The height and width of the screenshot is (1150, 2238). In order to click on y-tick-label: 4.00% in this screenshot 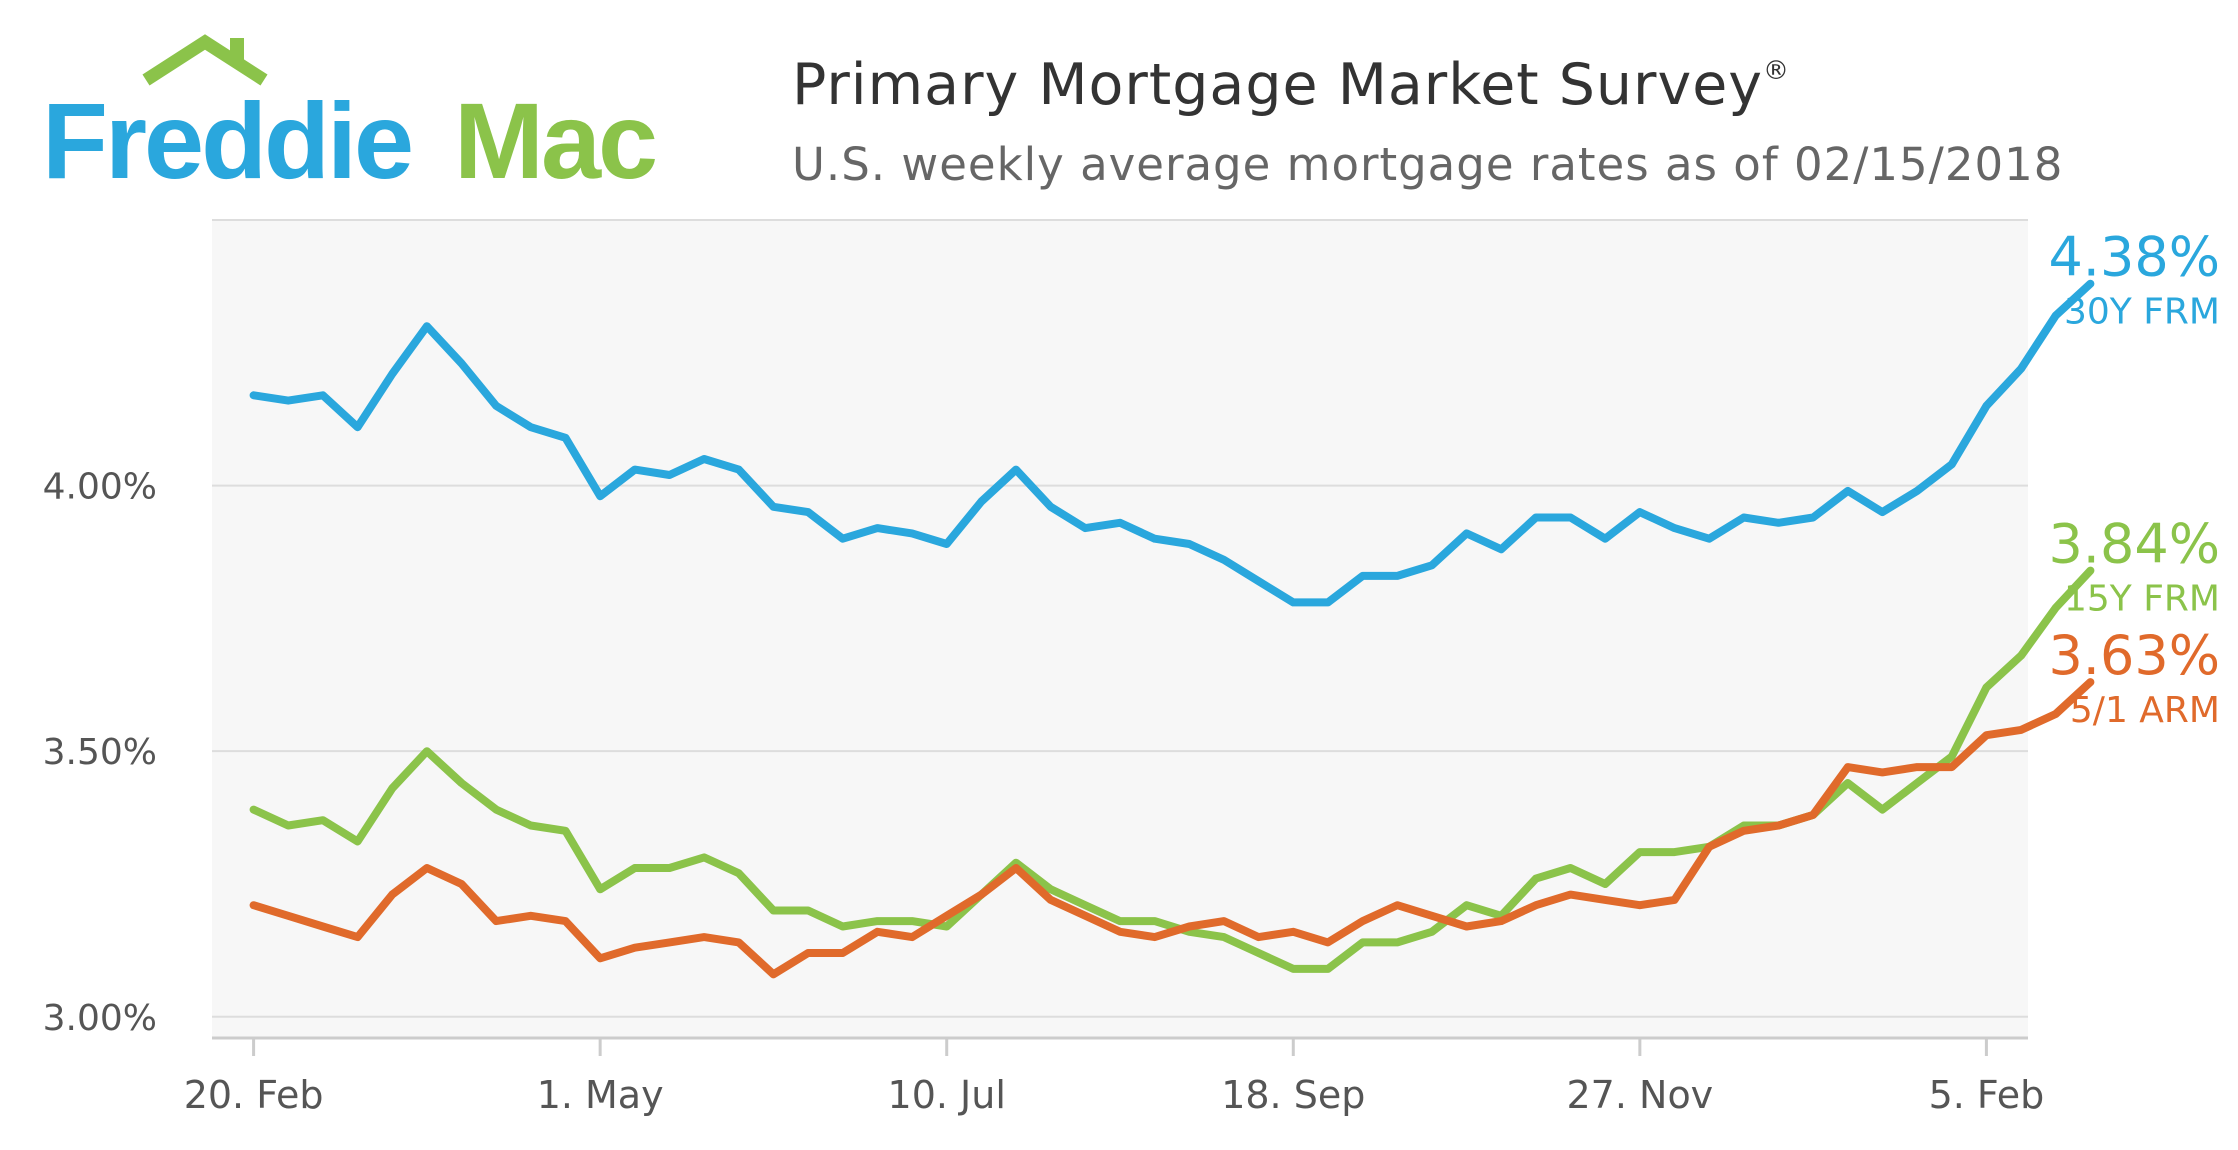, I will do `click(100, 487)`.